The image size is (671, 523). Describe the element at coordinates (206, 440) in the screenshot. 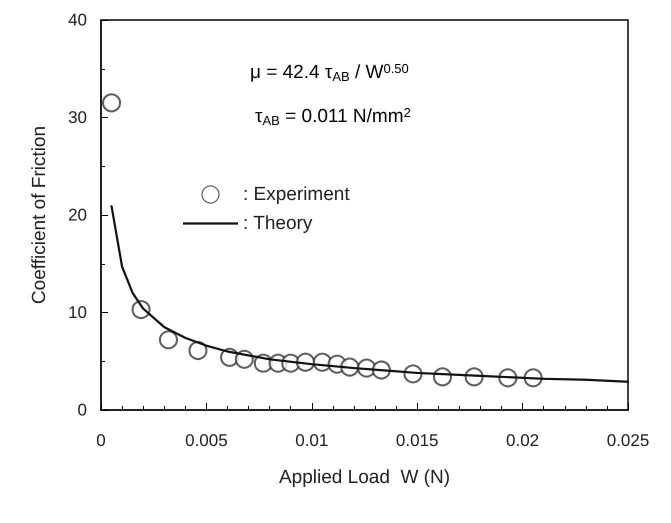

I see `x-tick-label: 0.005` at that location.